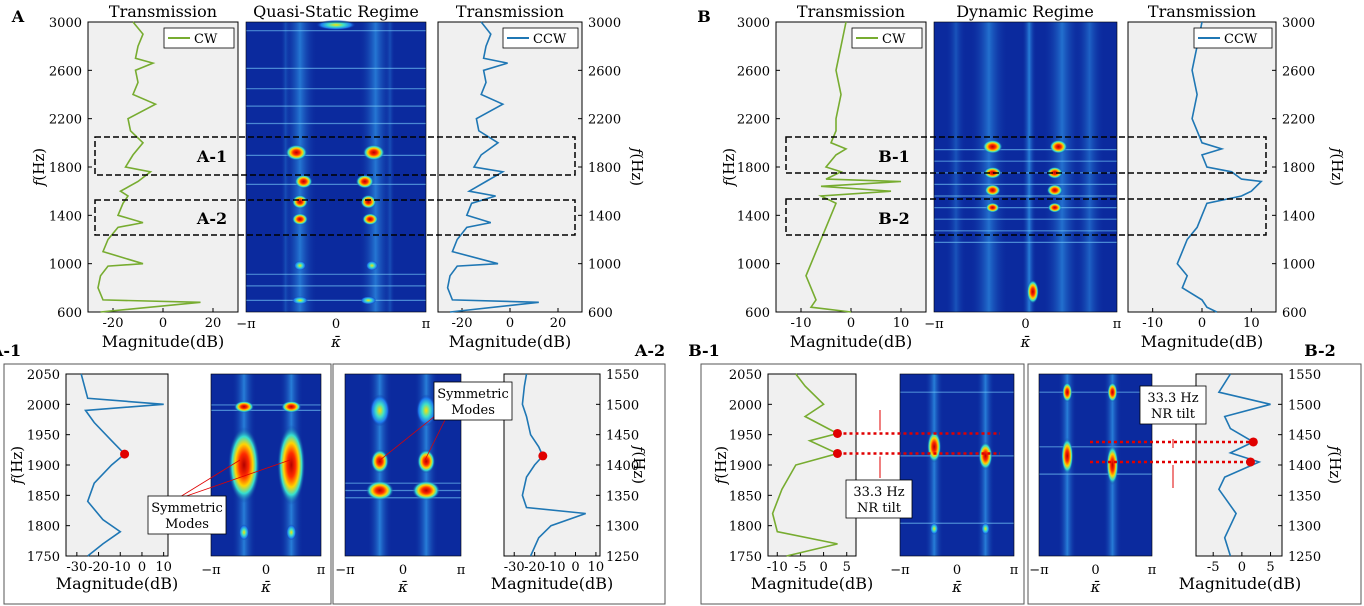 The height and width of the screenshot is (606, 1364). I want to click on b-cw-ytick-label: 2600, so click(753, 71).